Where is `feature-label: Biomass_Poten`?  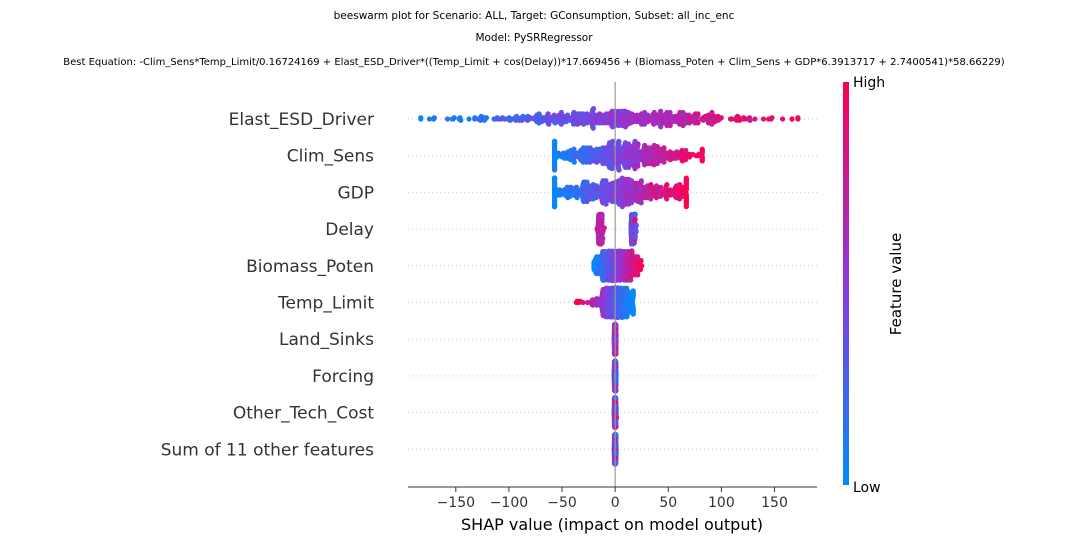
feature-label: Biomass_Poten is located at coordinates (310, 267).